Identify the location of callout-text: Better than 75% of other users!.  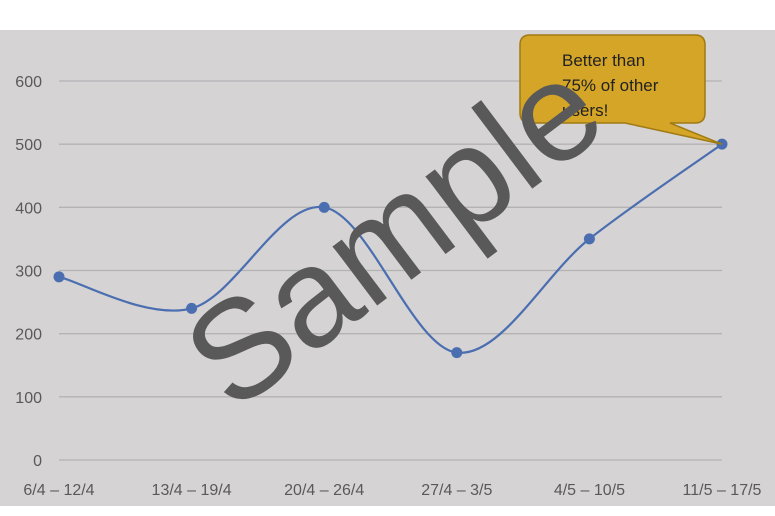
(610, 85).